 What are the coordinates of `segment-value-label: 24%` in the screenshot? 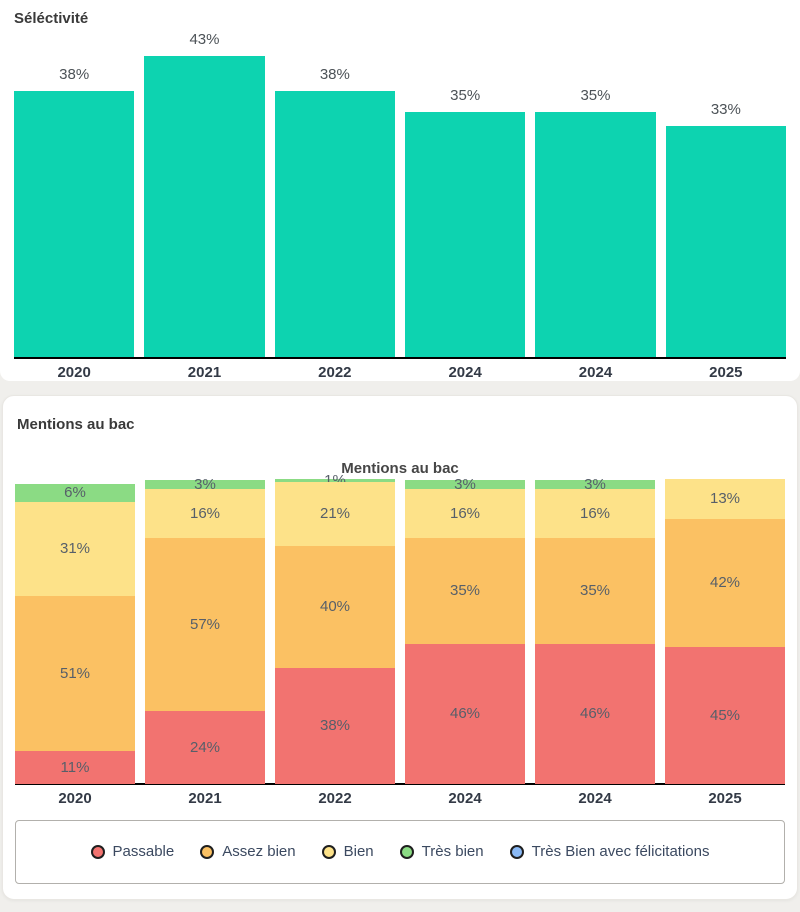 It's located at (205, 747).